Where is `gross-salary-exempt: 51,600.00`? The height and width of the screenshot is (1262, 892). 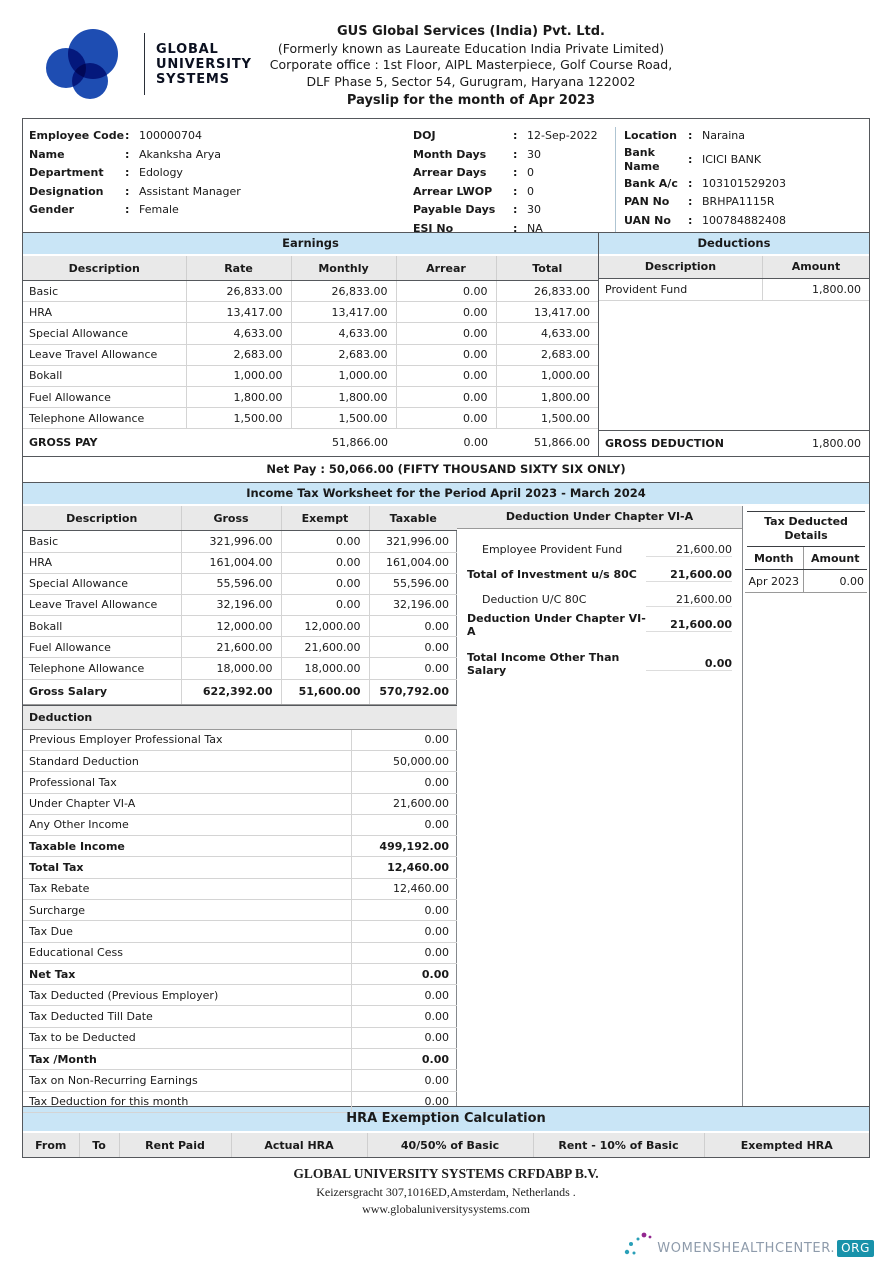 gross-salary-exempt: 51,600.00 is located at coordinates (325, 692).